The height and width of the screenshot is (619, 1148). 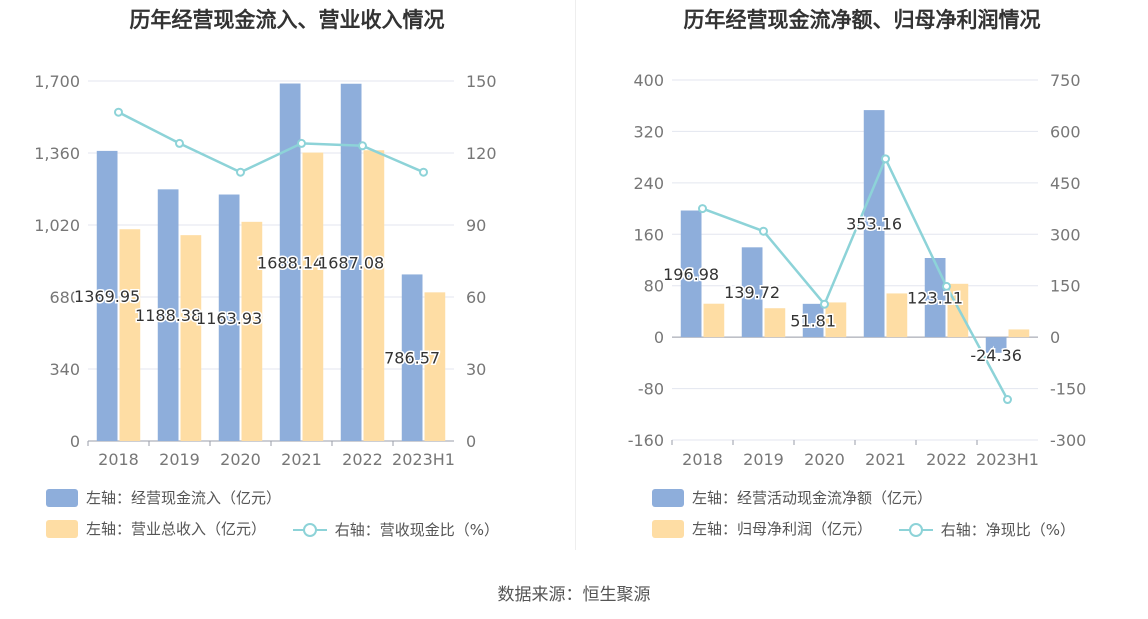 What do you see at coordinates (646, 440) in the screenshot?
I see `y-left-tick-label: -160` at bounding box center [646, 440].